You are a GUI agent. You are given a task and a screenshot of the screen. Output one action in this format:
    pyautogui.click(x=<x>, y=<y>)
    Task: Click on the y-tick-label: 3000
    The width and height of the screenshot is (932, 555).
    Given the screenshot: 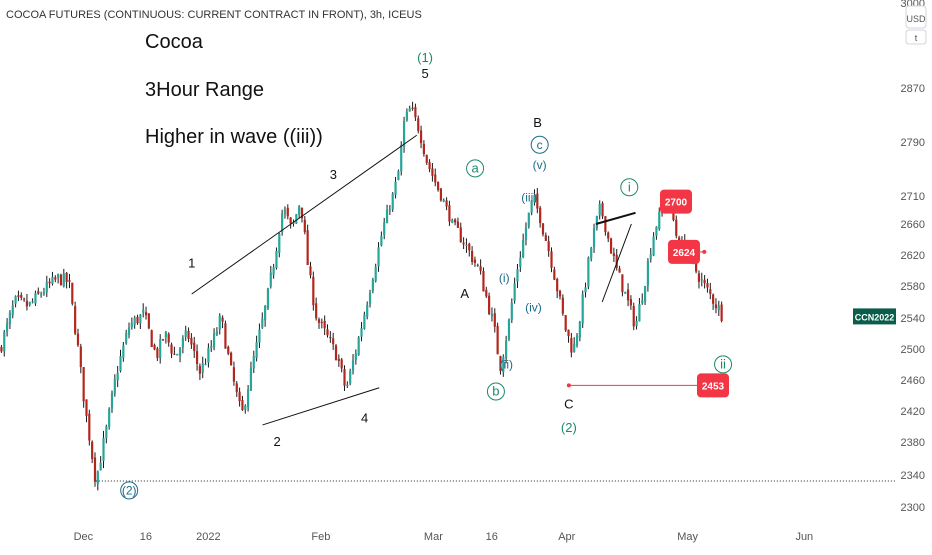 What is the action you would take?
    pyautogui.click(x=913, y=5)
    